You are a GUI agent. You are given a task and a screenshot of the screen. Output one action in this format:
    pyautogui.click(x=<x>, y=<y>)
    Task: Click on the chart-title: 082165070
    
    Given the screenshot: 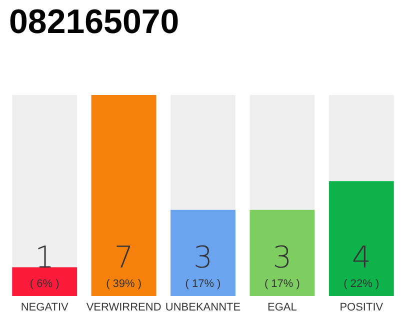 What is the action you would take?
    pyautogui.click(x=94, y=22)
    